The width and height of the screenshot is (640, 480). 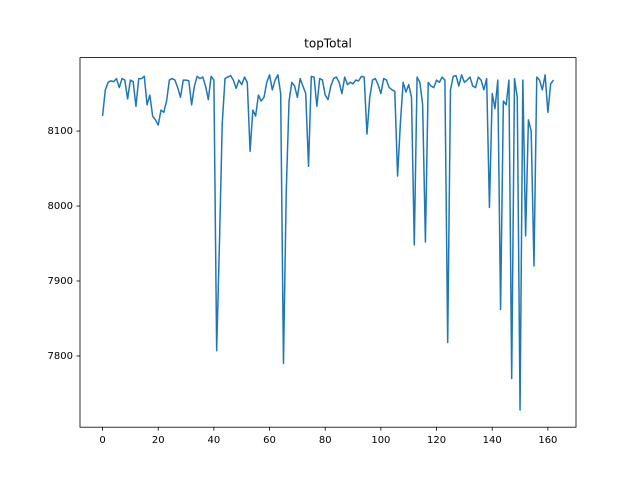 What do you see at coordinates (214, 440) in the screenshot?
I see `x-tick-label: 40` at bounding box center [214, 440].